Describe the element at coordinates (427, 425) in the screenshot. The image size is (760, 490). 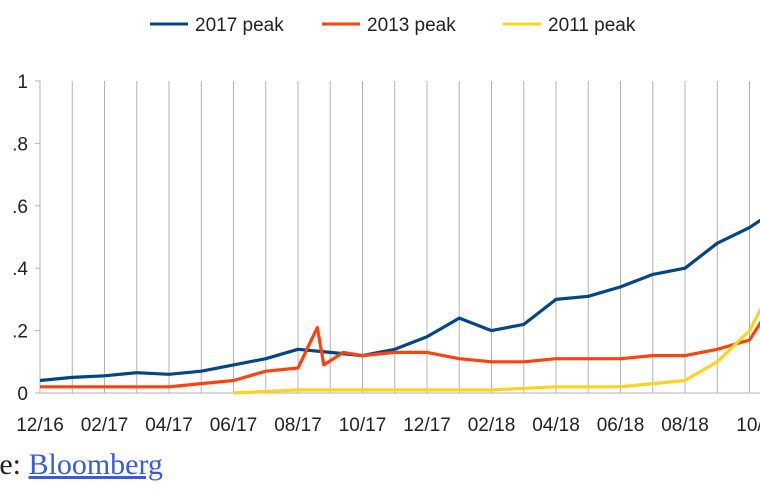
I see `x-tick-label: 12/17` at that location.